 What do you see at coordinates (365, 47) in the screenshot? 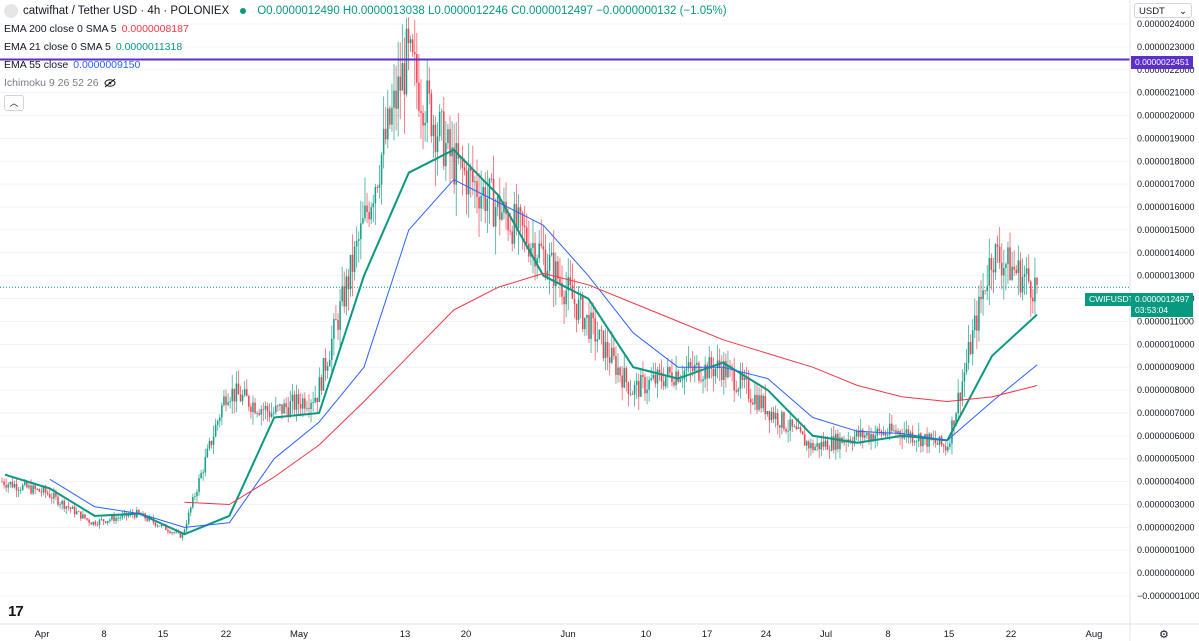
I see `indicator-ema21: EMA 21 close 0 SMA 5 0.0000011318` at bounding box center [365, 47].